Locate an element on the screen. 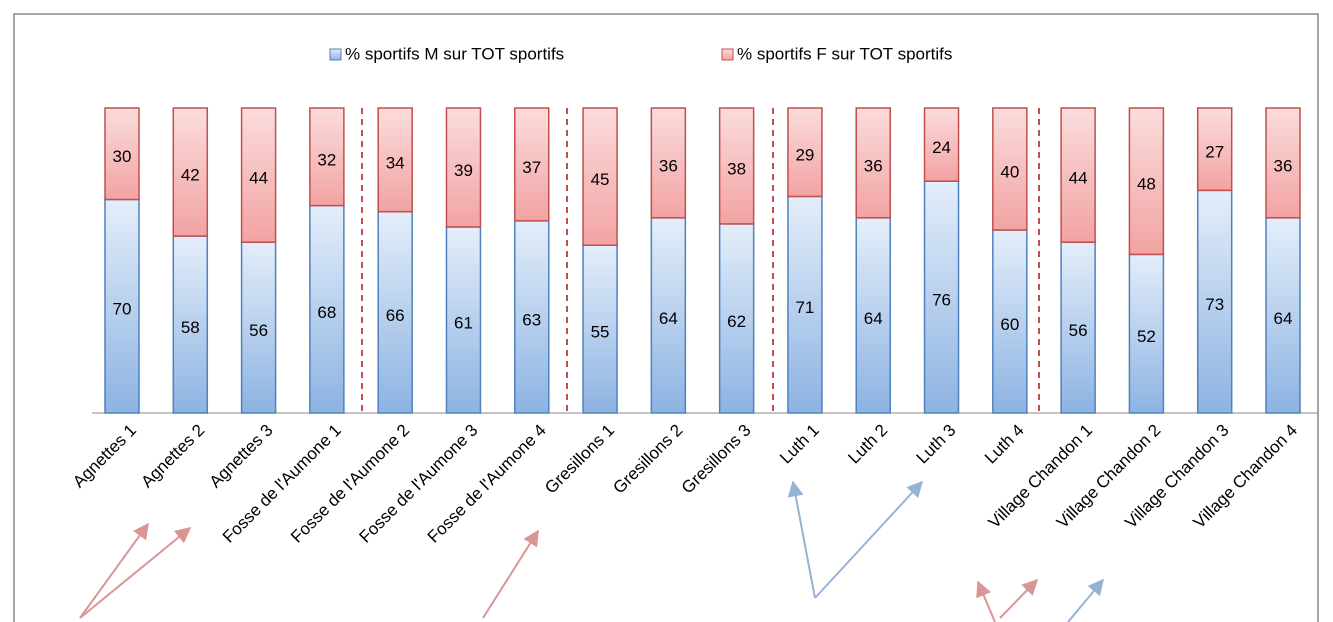  data-label: 29 is located at coordinates (804, 155).